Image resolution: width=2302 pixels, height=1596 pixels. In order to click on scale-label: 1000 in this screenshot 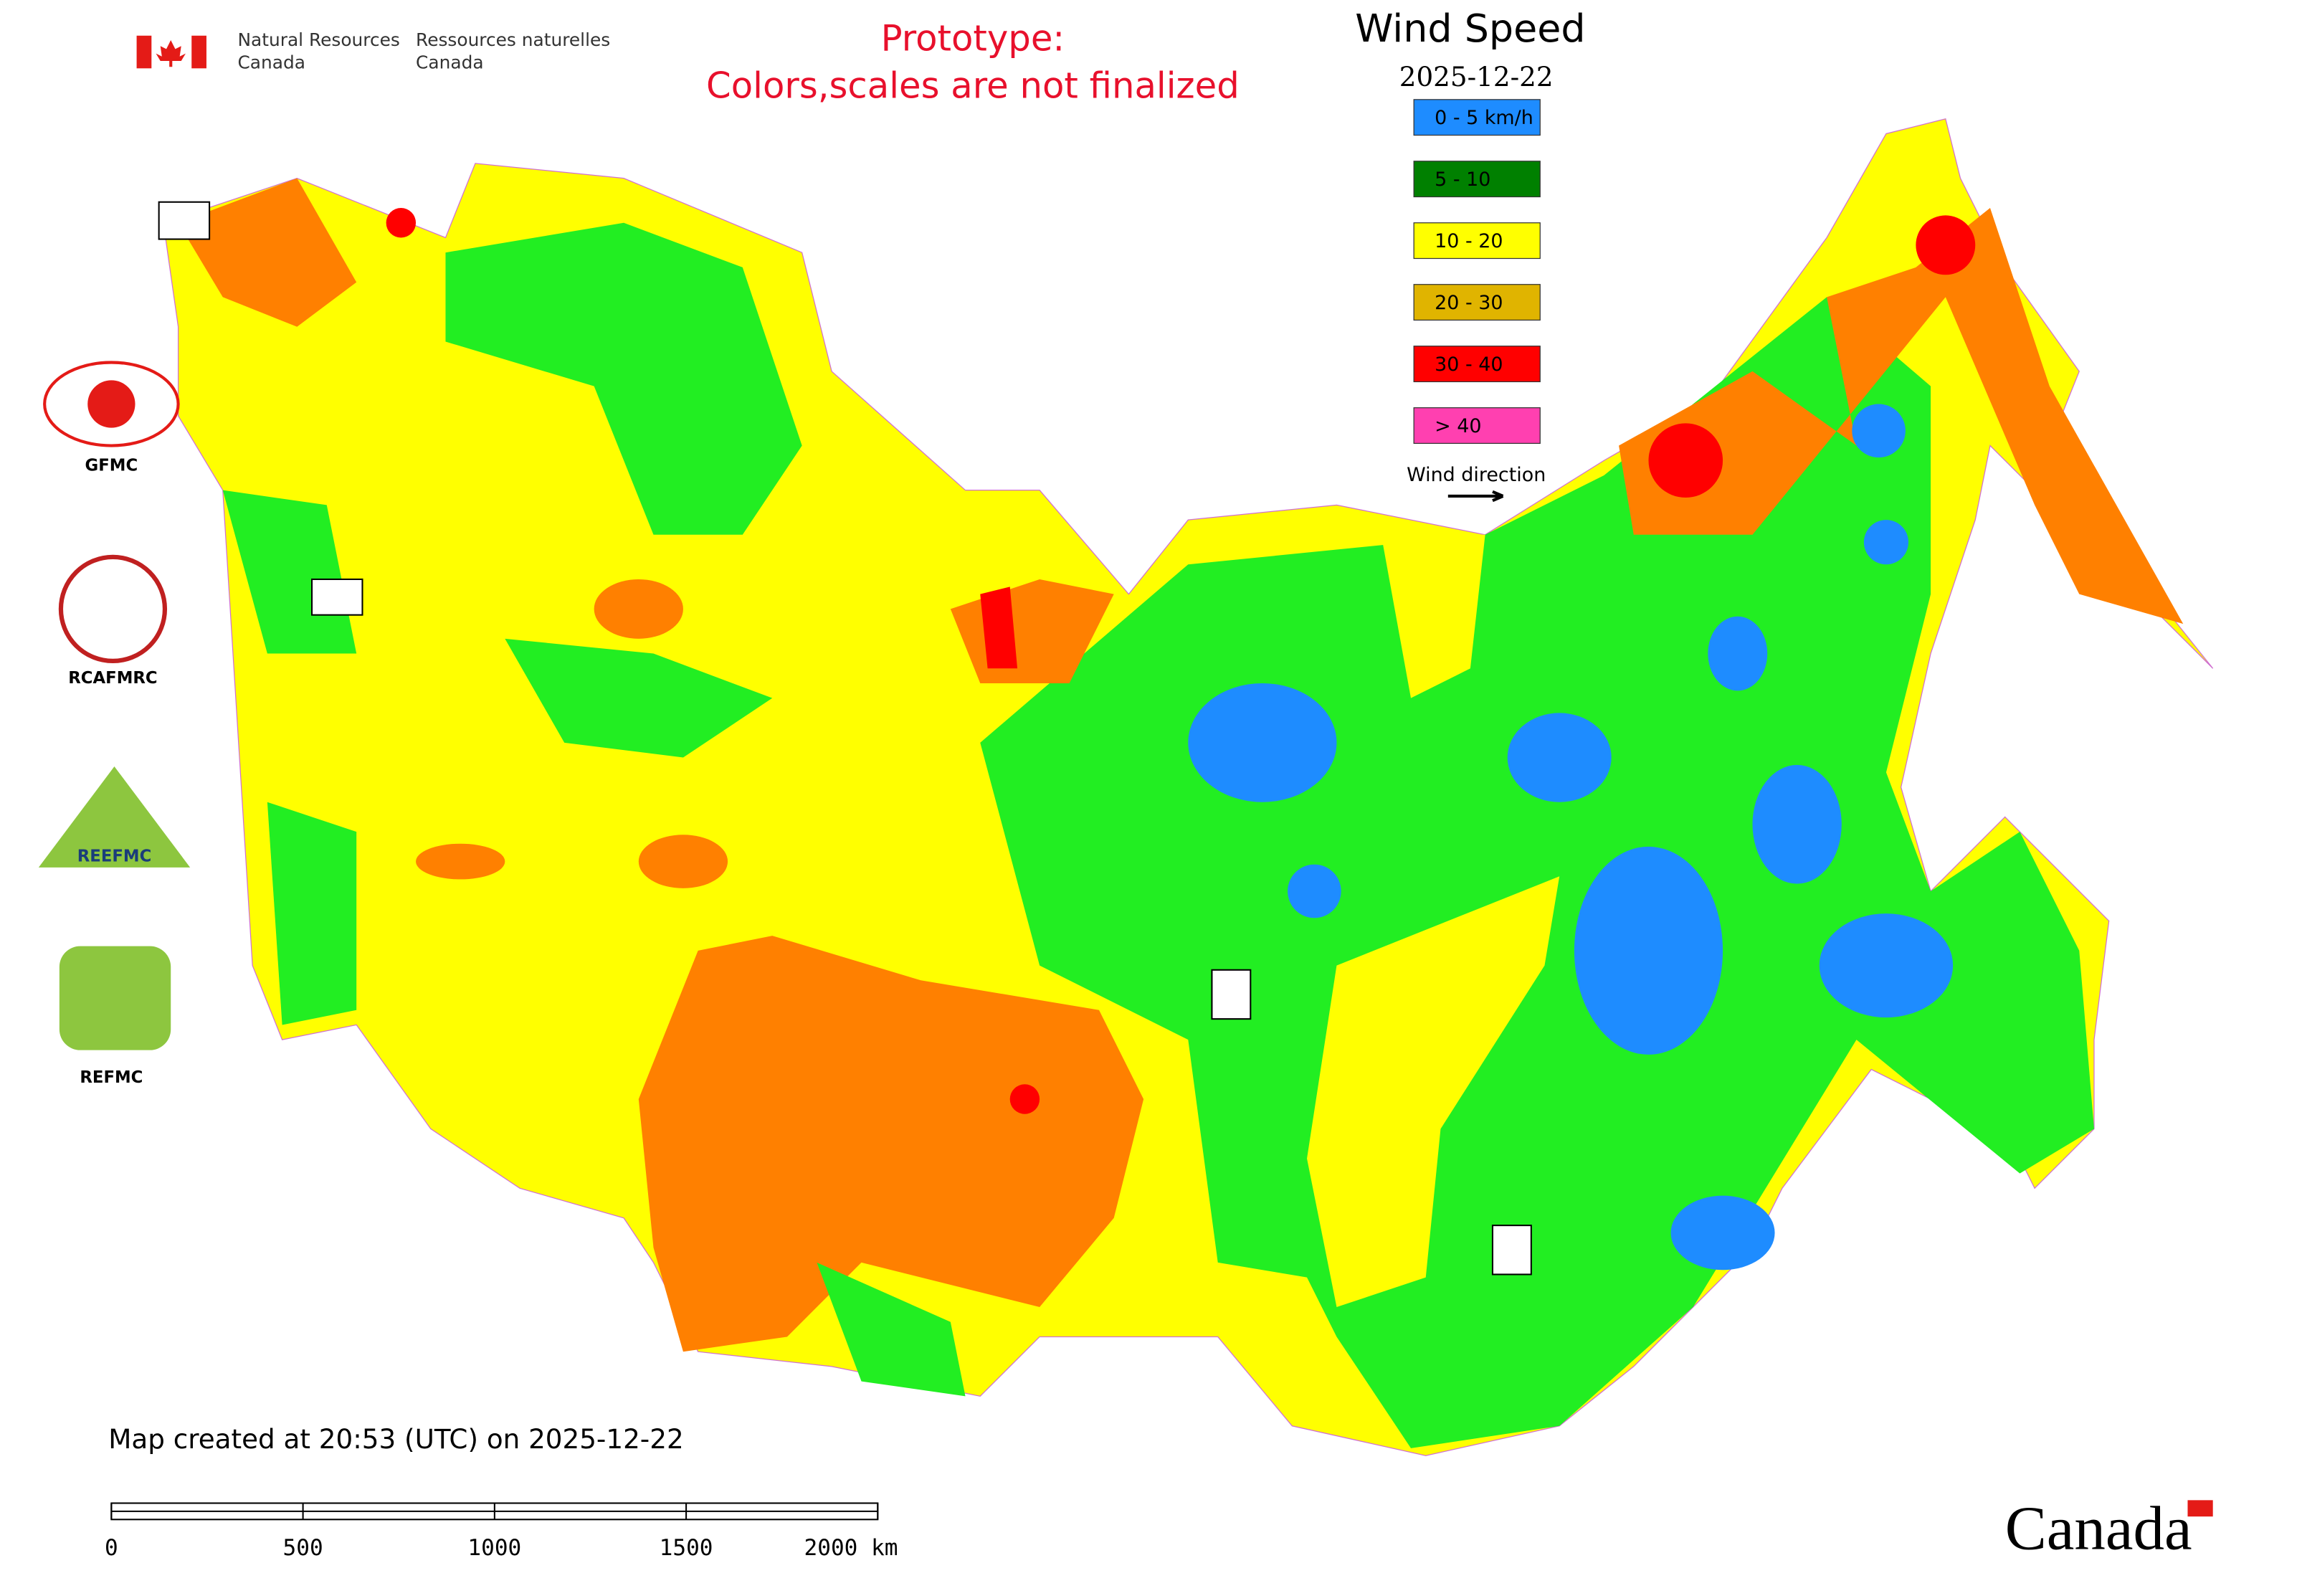, I will do `click(494, 1548)`.